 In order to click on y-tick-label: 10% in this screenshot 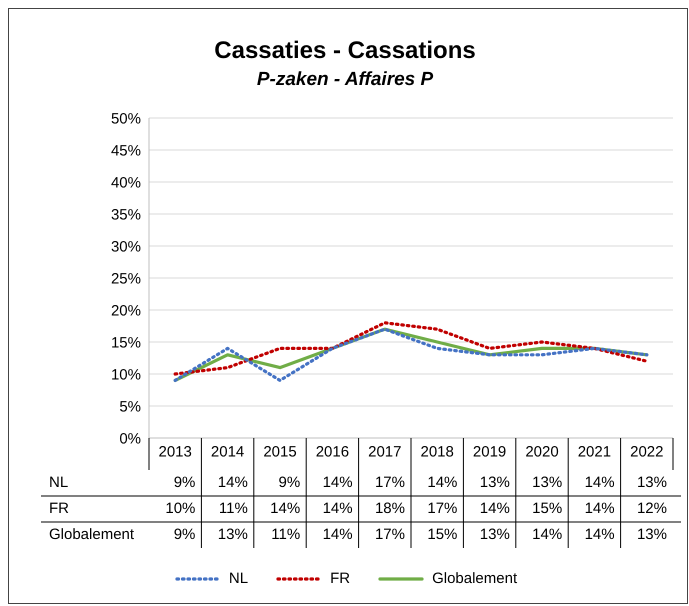, I will do `click(125, 375)`.